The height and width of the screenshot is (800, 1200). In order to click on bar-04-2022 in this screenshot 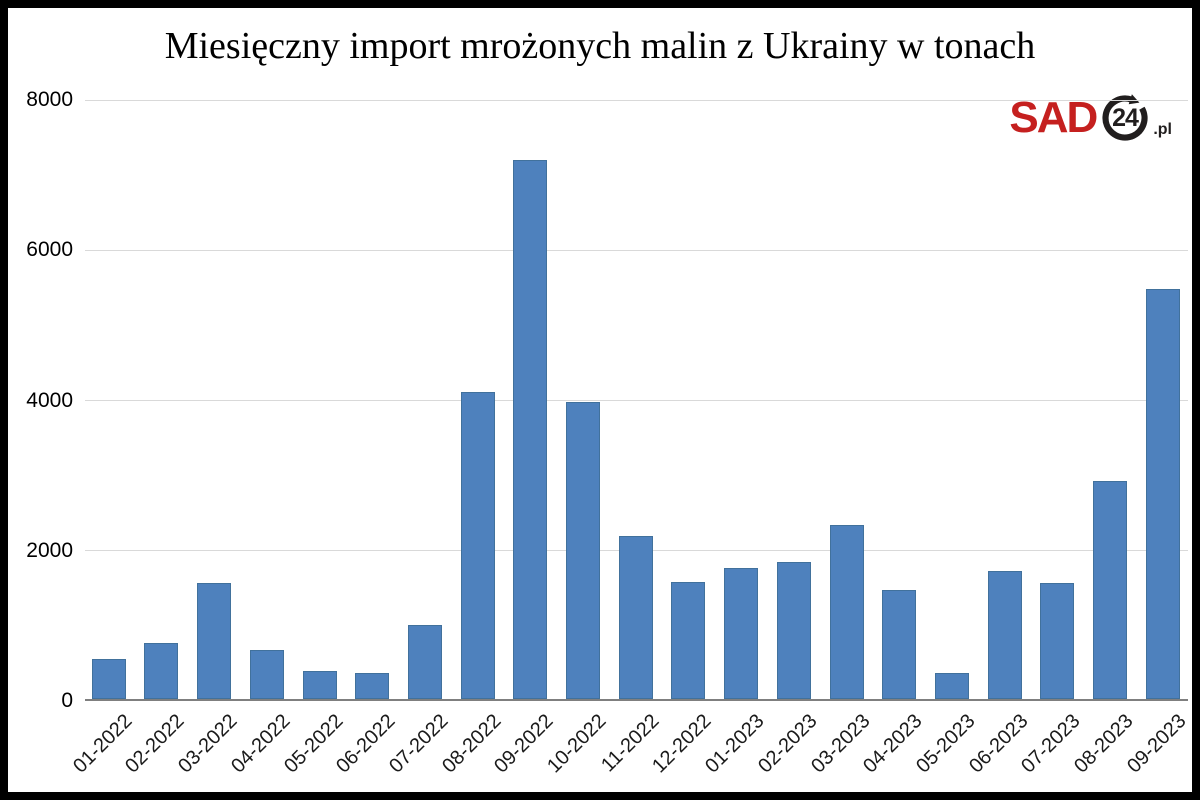, I will do `click(266, 674)`.